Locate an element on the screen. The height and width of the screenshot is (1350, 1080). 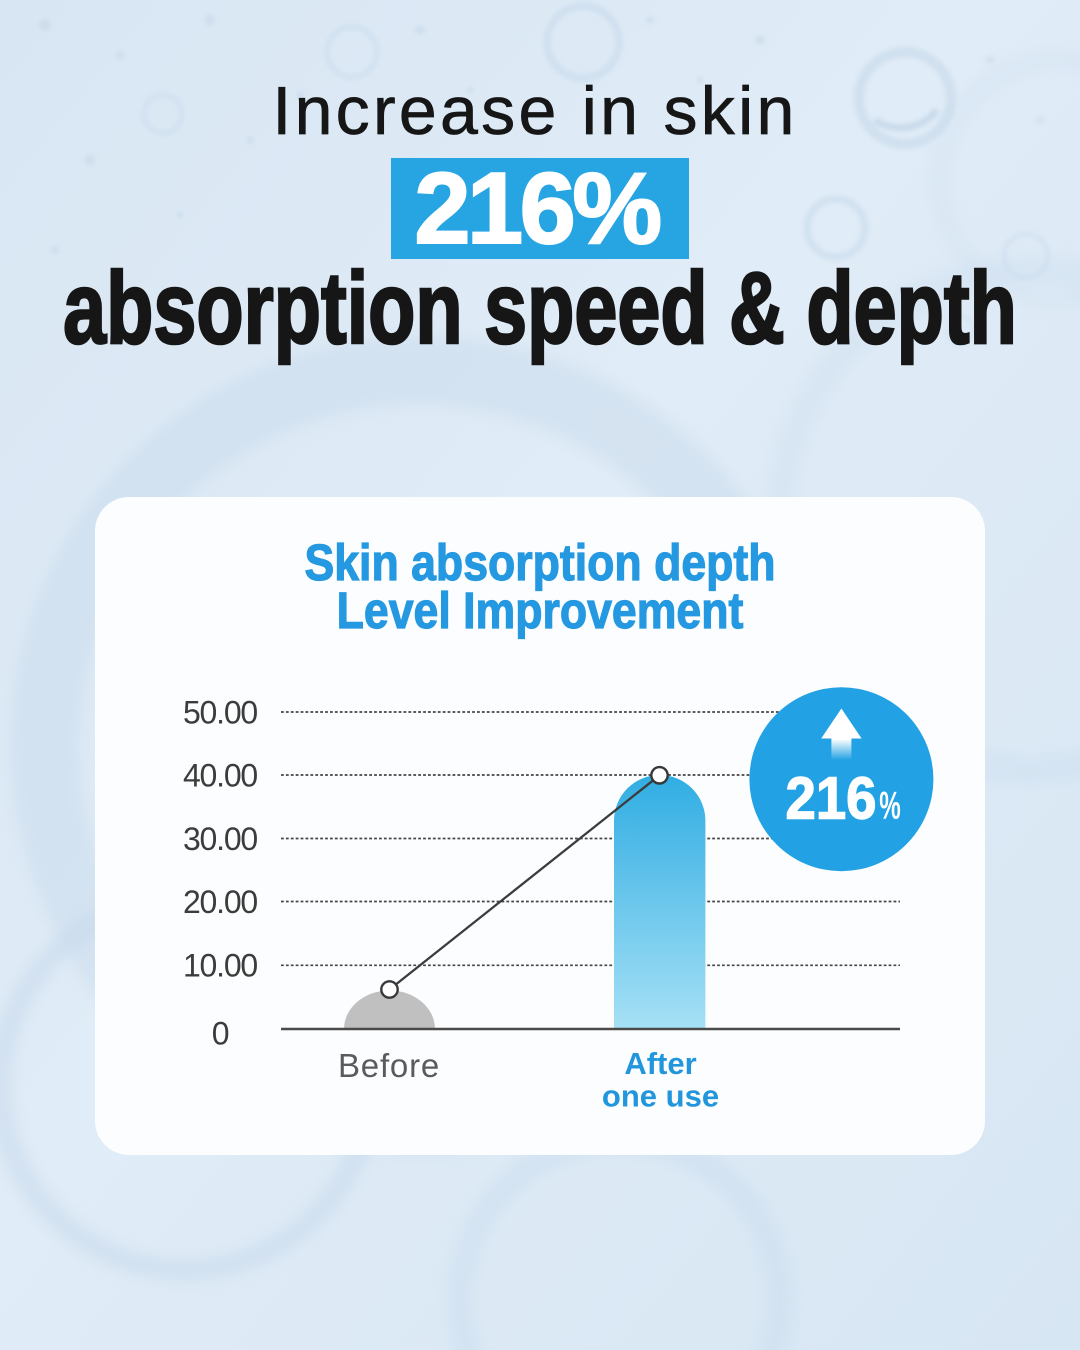
svg-text: Before is located at coordinates (389, 1065).